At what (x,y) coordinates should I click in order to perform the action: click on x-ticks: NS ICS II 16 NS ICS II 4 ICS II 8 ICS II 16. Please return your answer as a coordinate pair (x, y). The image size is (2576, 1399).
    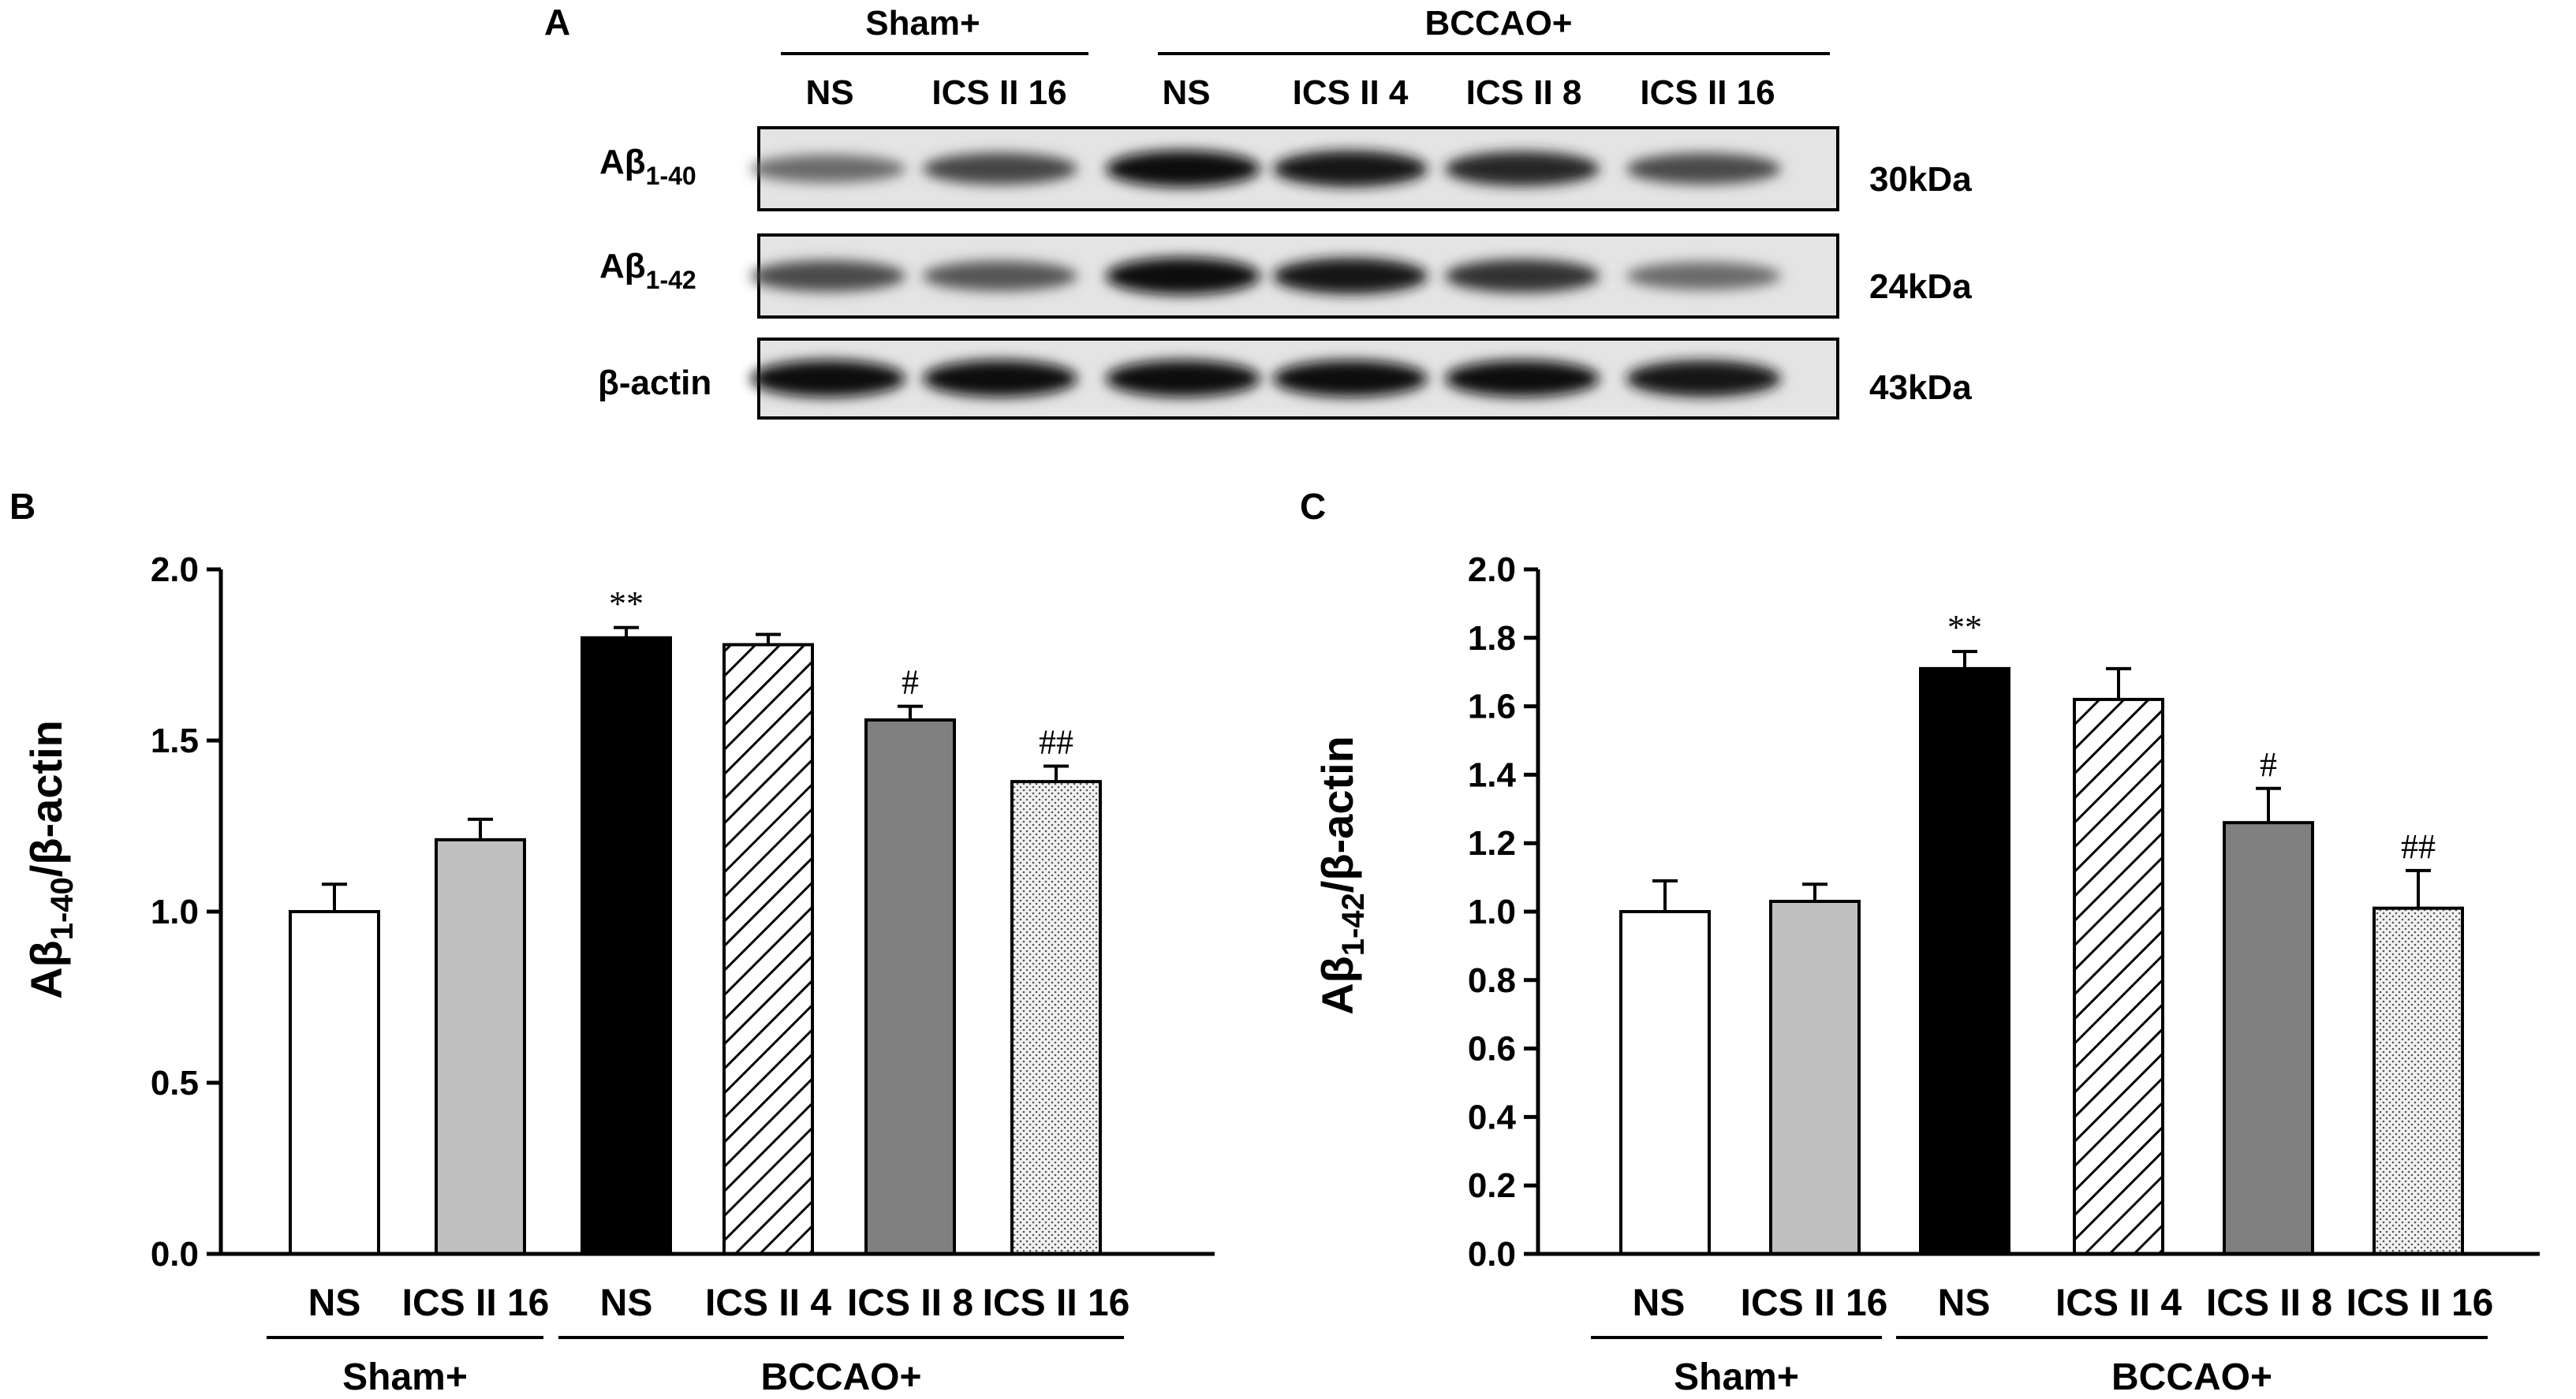
    Looking at the image, I should click on (719, 1303).